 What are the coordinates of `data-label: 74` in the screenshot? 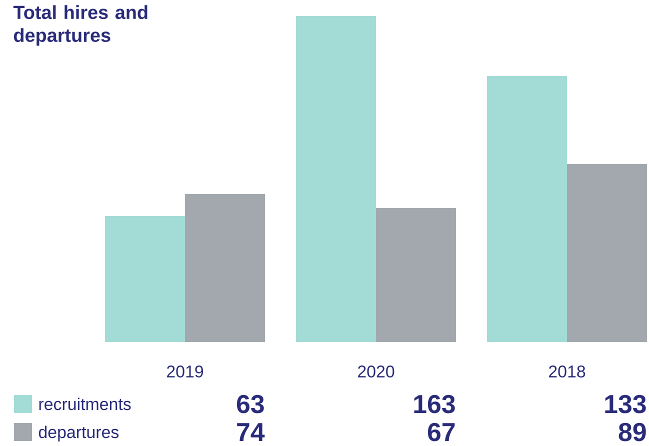 It's located at (251, 432).